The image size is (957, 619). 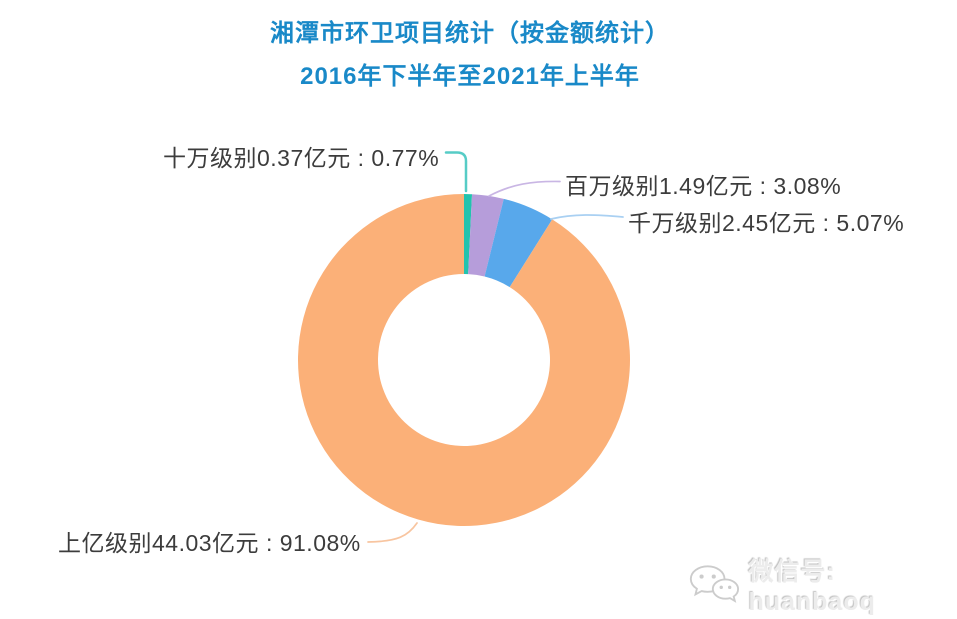 What do you see at coordinates (470, 33) in the screenshot?
I see `chart-title: 湘潭市环卫项目统计（按金额统计）` at bounding box center [470, 33].